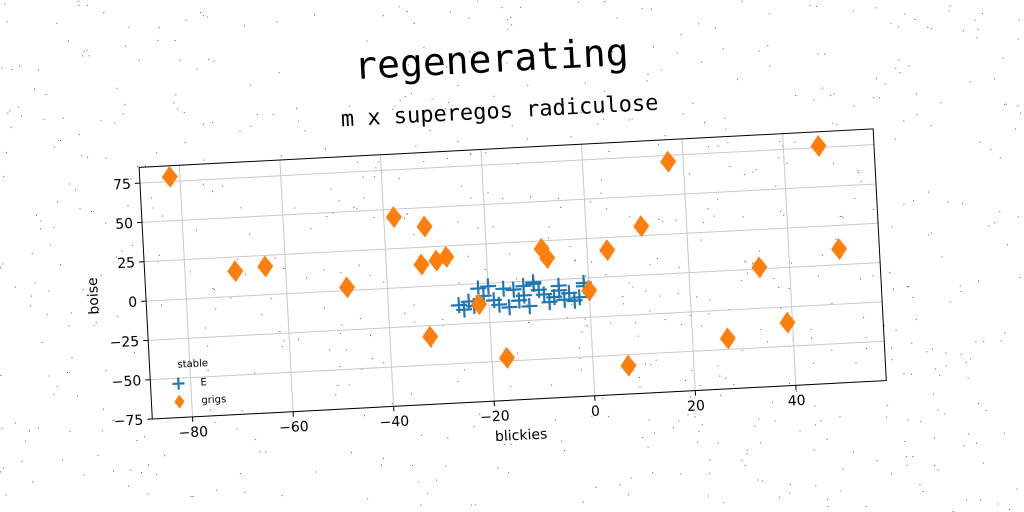 Image resolution: width=1024 pixels, height=512 pixels. Describe the element at coordinates (796, 401) in the screenshot. I see `x-tick-label: 40` at that location.